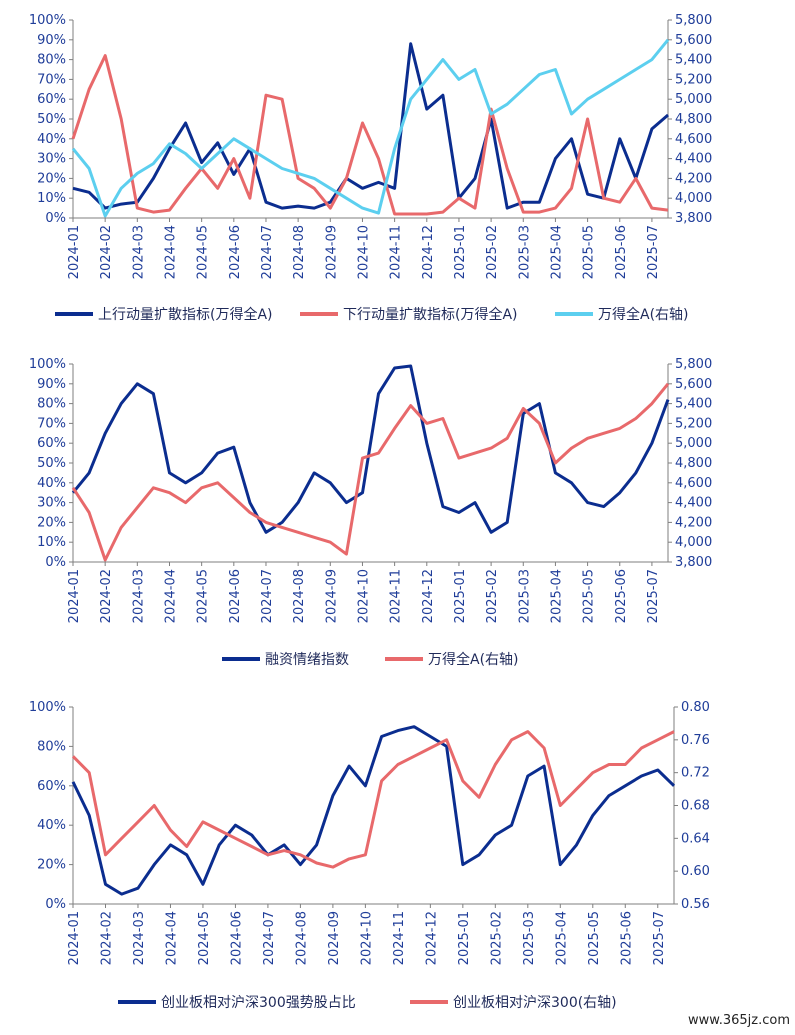 The height and width of the screenshot is (1035, 795). Describe the element at coordinates (695, 838) in the screenshot. I see `y-right-tick-label: 0.64` at that location.